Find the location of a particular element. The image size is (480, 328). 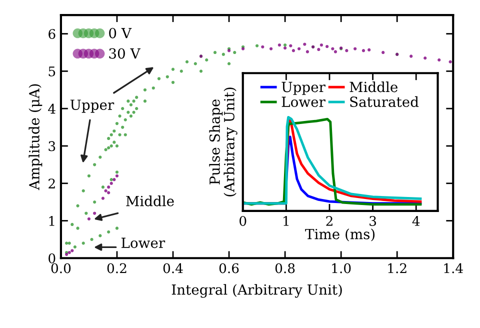

annotation: Lower is located at coordinates (144, 243).